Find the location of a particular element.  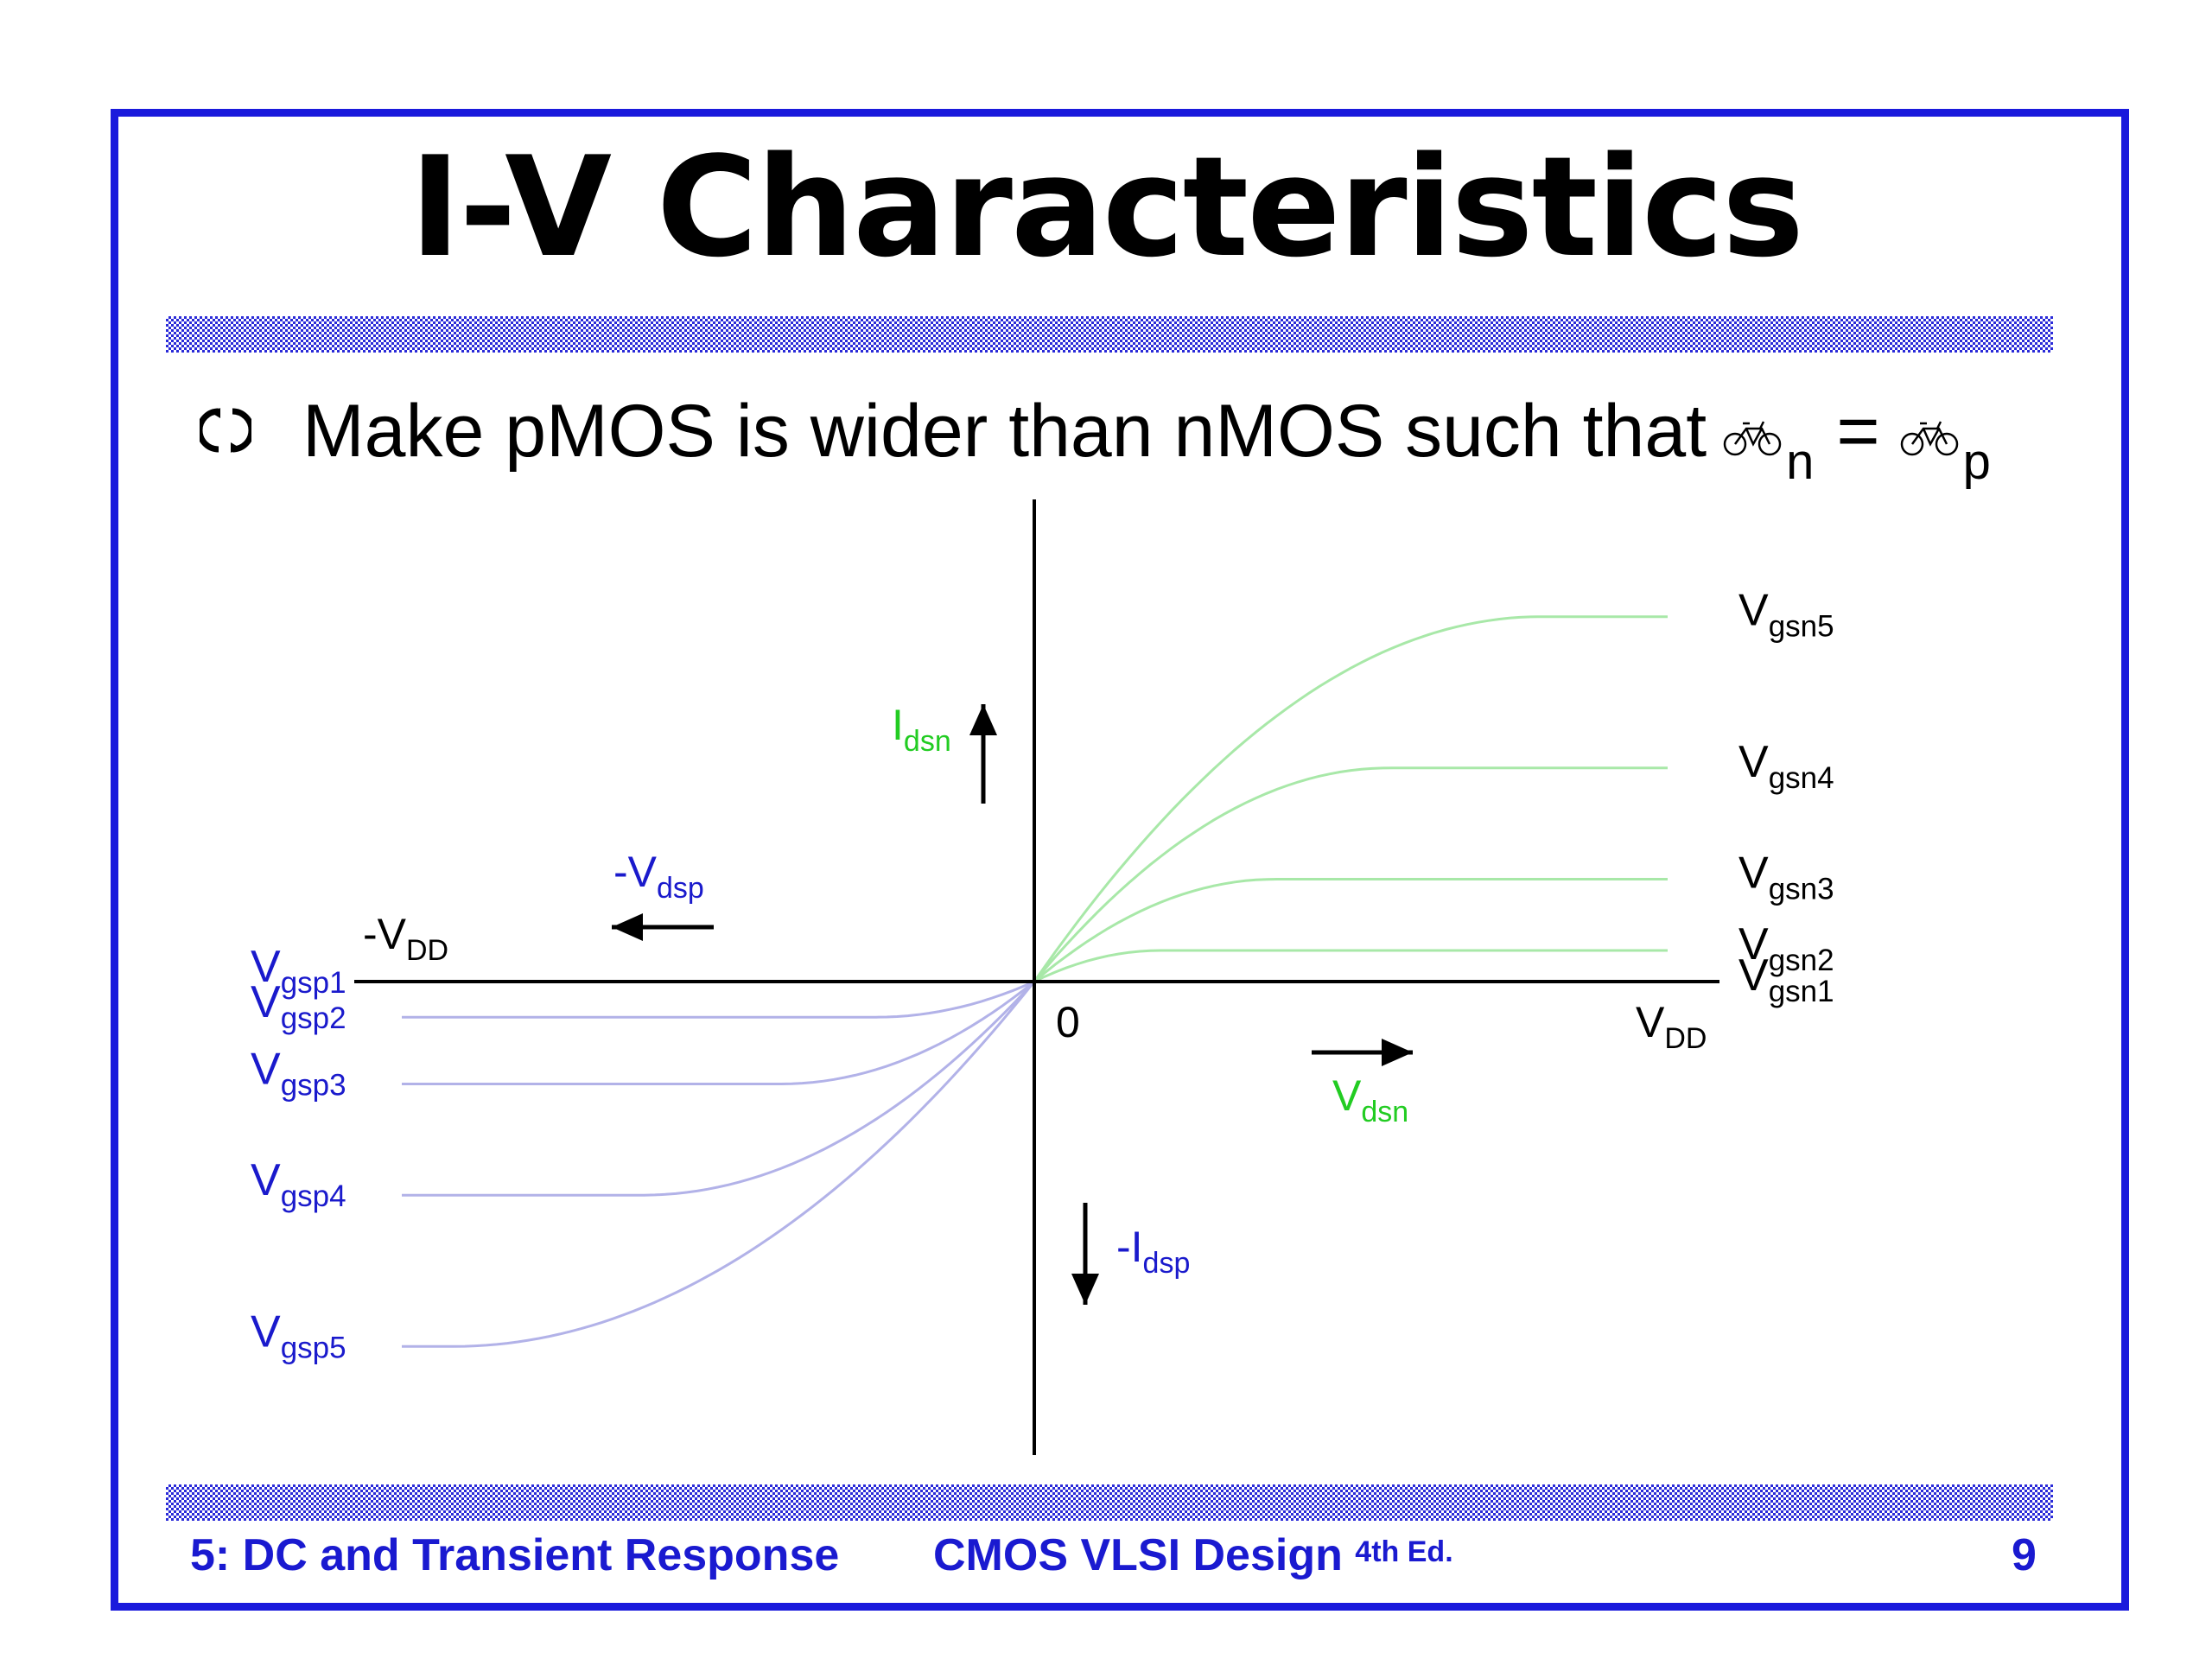

bullet-text: Make pMOS is wider than nMOS such that is located at coordinates (1004, 431).